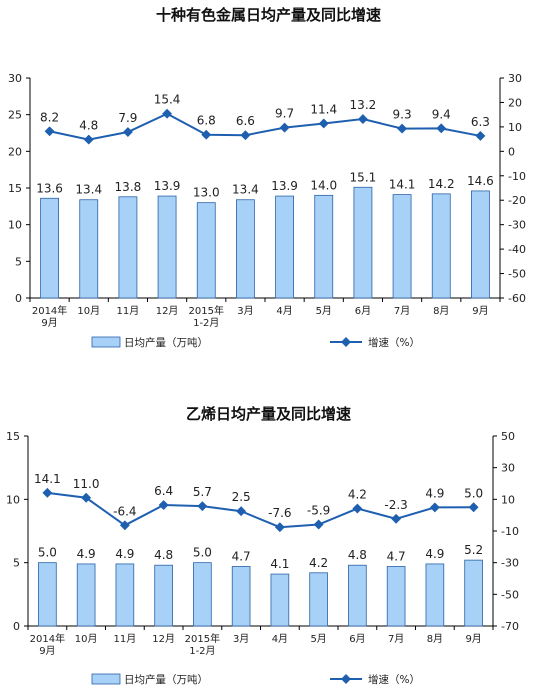 This screenshot has height=691, width=537. What do you see at coordinates (508, 499) in the screenshot?
I see `right-tick-label: 10` at bounding box center [508, 499].